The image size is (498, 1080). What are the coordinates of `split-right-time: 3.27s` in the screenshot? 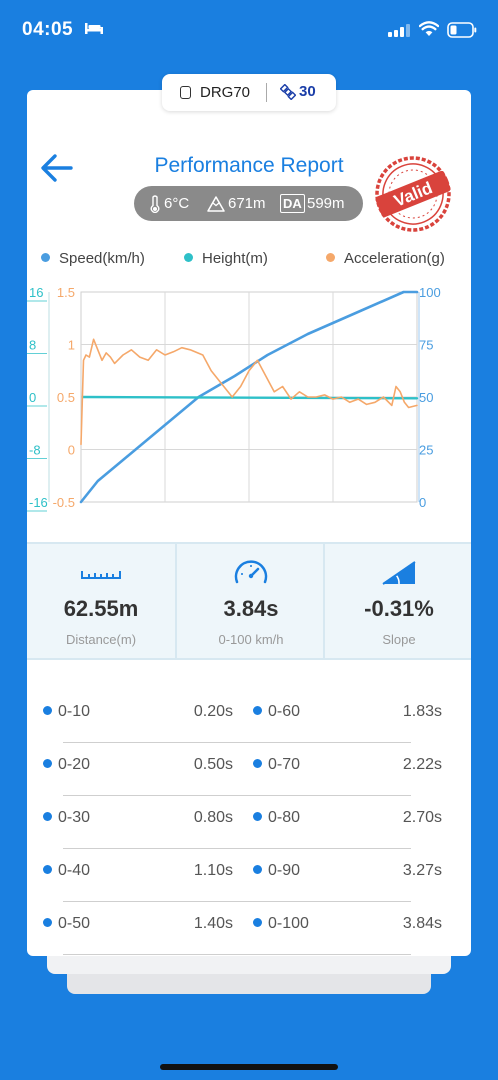 It's located at (422, 870).